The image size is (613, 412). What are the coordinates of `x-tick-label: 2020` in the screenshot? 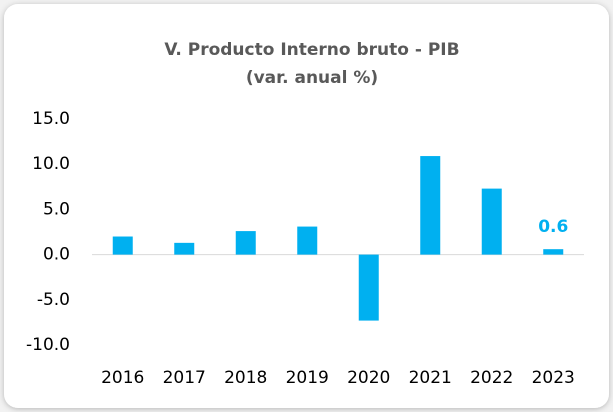 It's located at (368, 378).